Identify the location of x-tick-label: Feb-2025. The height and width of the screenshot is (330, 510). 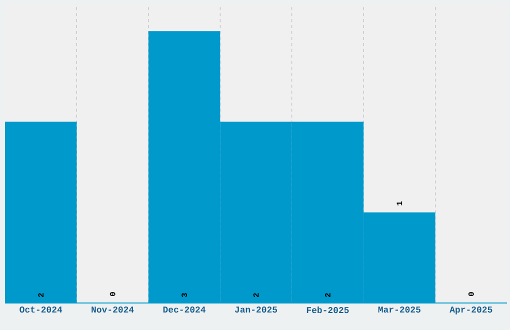
(327, 310).